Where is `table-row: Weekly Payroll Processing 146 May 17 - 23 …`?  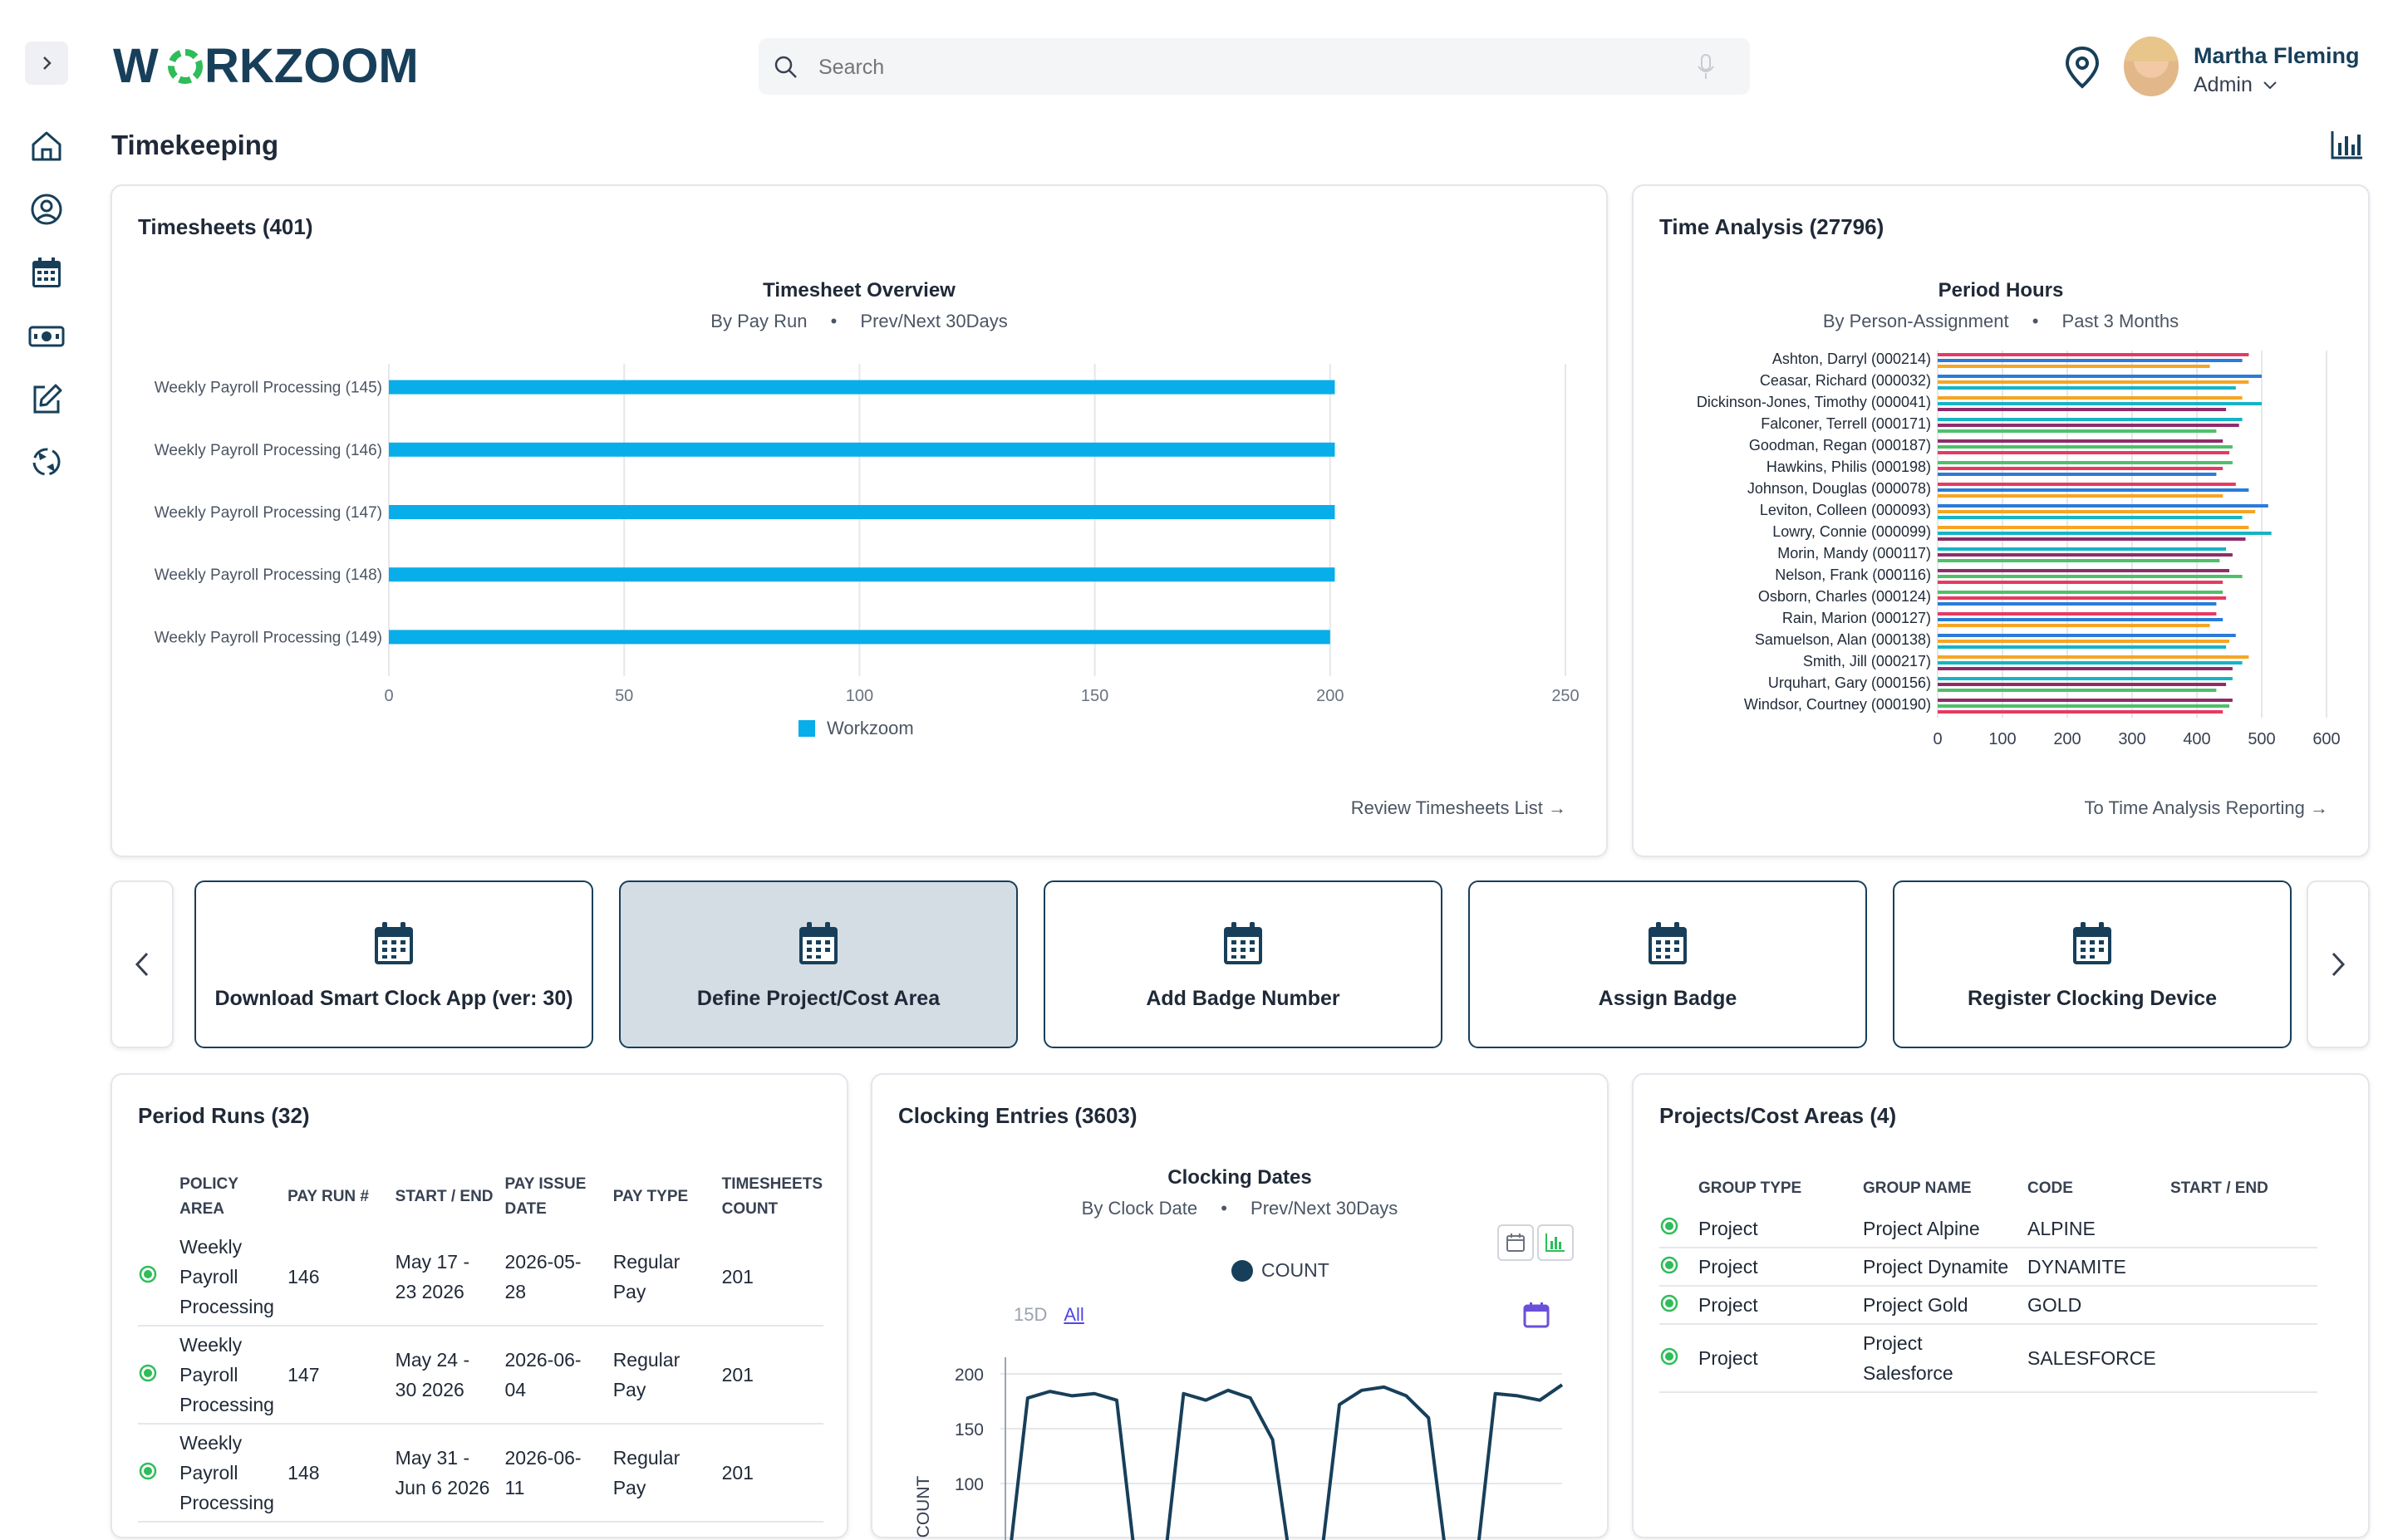 table-row: Weekly Payroll Processing 146 May 17 - 23 … is located at coordinates (480, 1277).